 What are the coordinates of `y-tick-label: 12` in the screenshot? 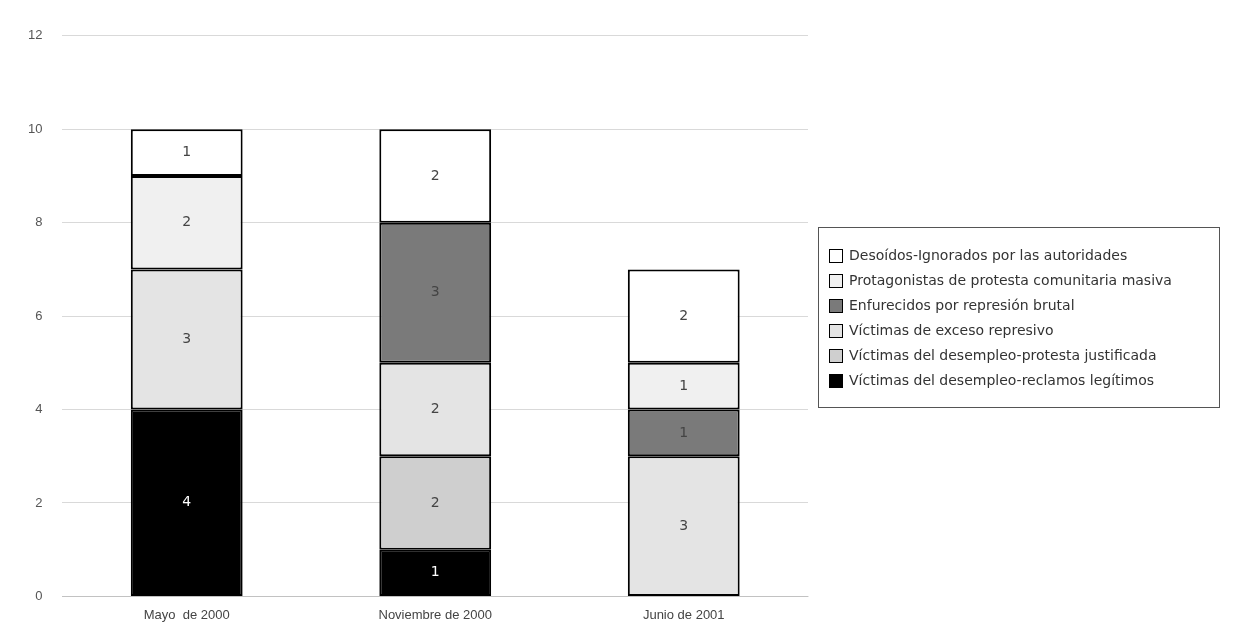 It's located at (35, 35).